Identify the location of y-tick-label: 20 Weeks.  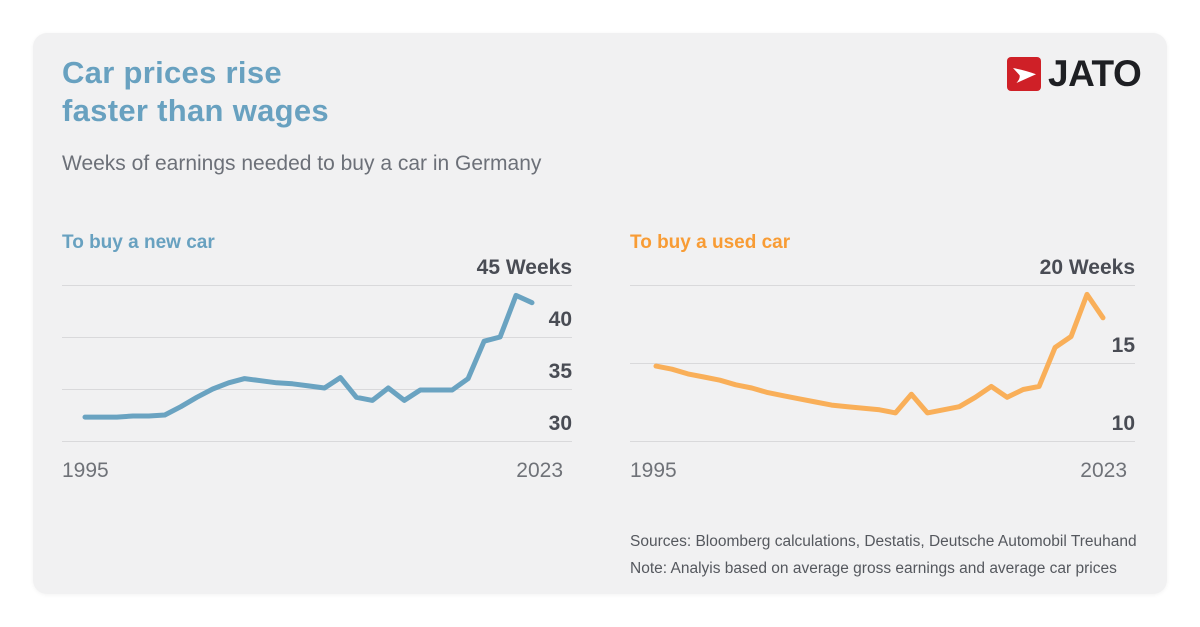
(1087, 267).